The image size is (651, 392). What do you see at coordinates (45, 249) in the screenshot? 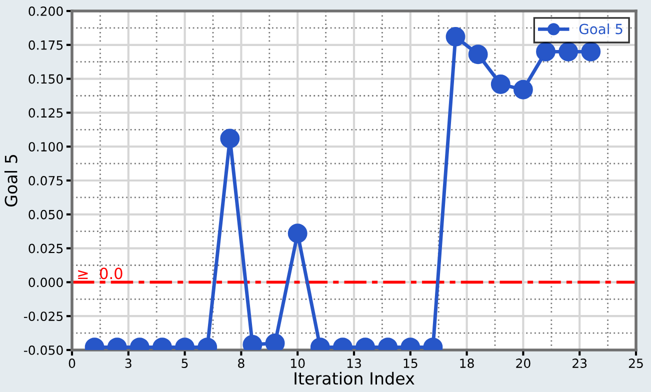
I see `y-tick-label: 0.025` at bounding box center [45, 249].